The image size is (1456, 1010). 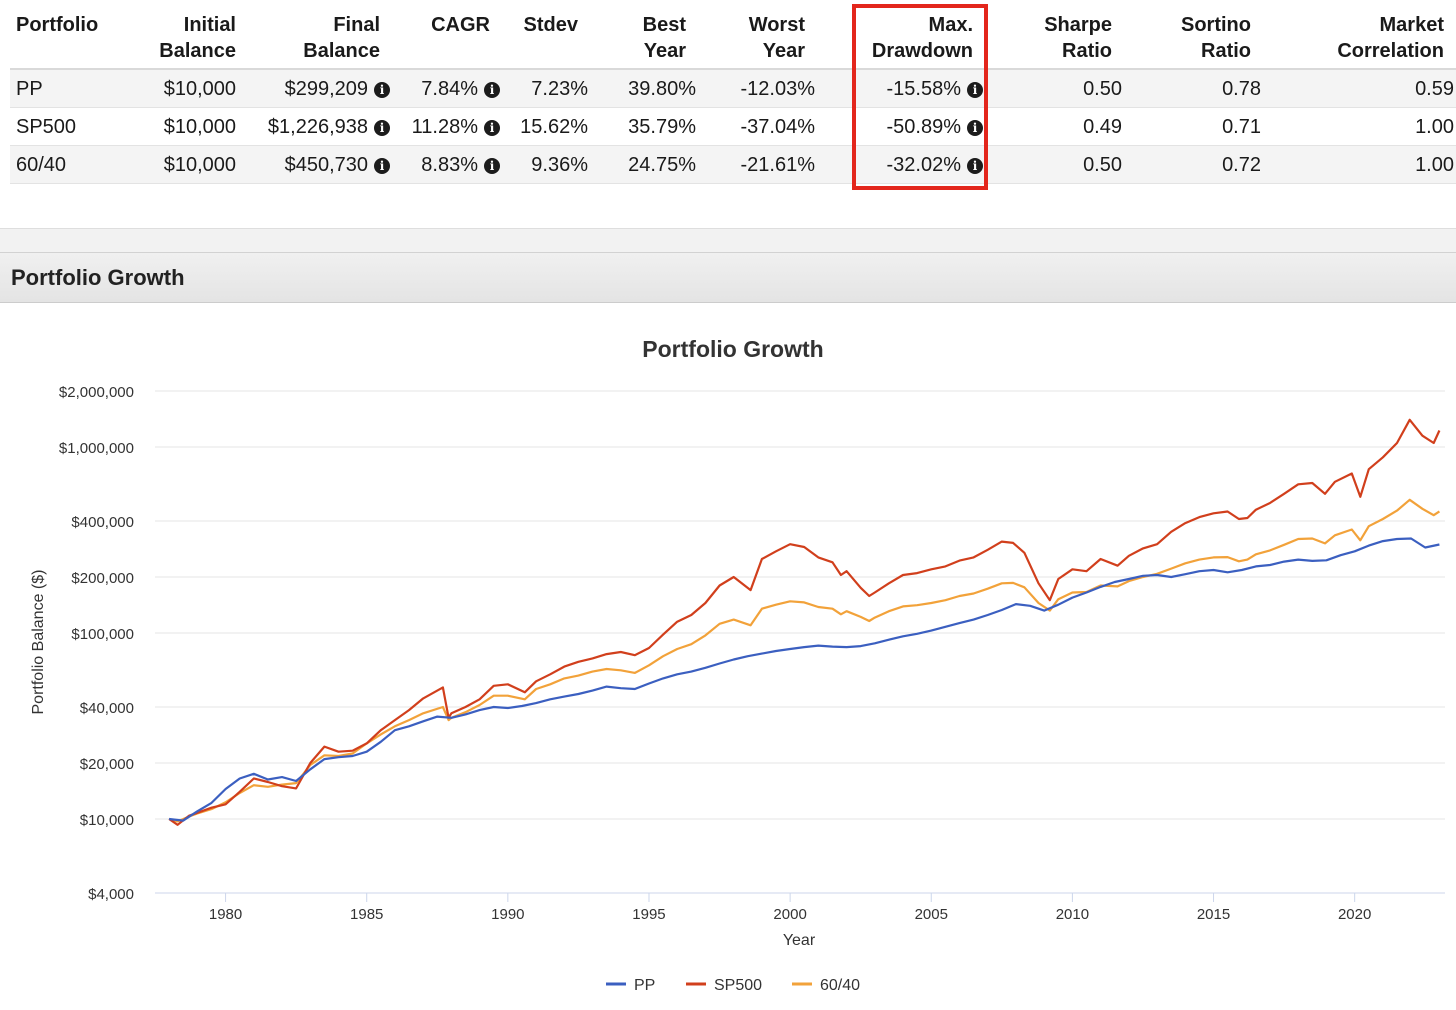 I want to click on x-tick-label: 2015, so click(x=1213, y=914).